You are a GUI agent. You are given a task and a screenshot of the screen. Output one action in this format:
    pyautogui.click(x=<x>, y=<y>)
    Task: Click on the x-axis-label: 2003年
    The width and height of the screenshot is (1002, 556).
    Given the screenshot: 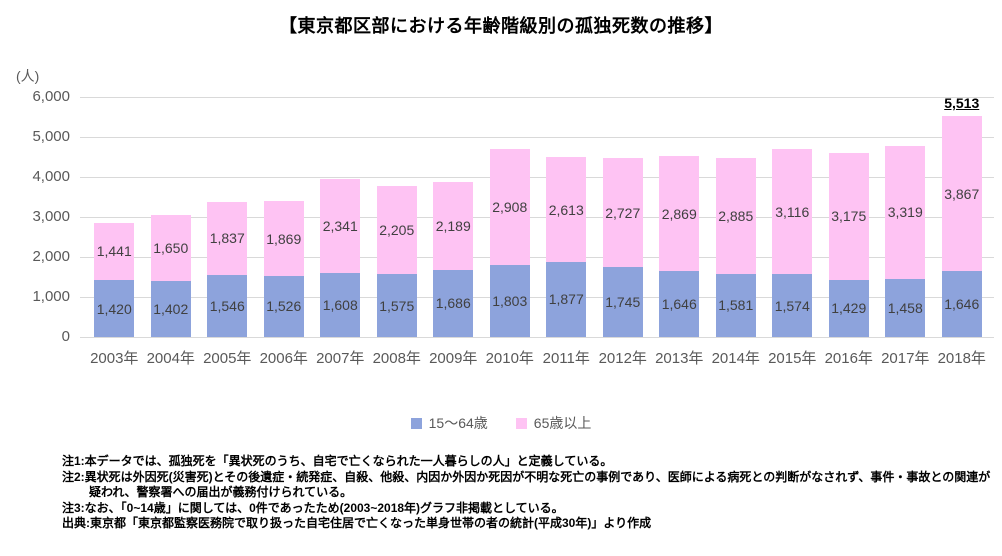 What is the action you would take?
    pyautogui.click(x=114, y=358)
    